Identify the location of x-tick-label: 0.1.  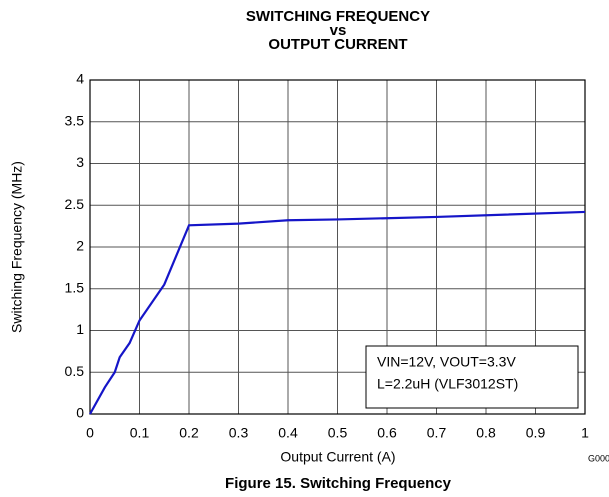
(140, 433).